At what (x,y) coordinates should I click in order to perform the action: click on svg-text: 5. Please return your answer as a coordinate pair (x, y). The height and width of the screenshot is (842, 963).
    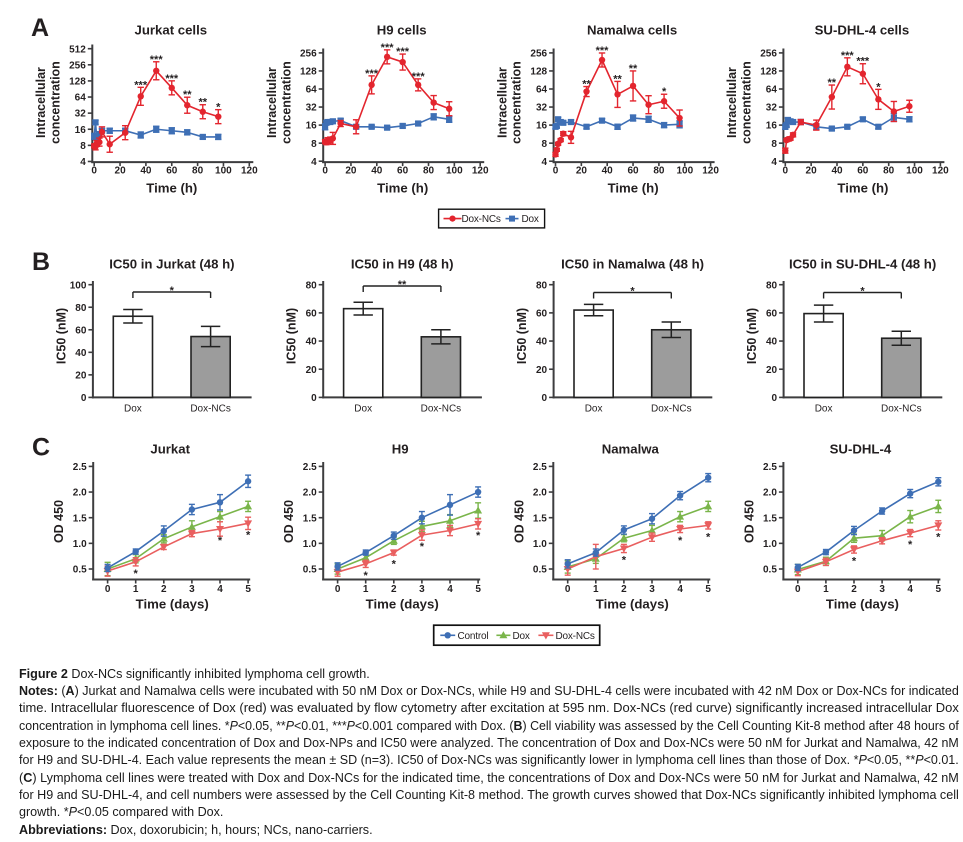
    Looking at the image, I should click on (248, 589).